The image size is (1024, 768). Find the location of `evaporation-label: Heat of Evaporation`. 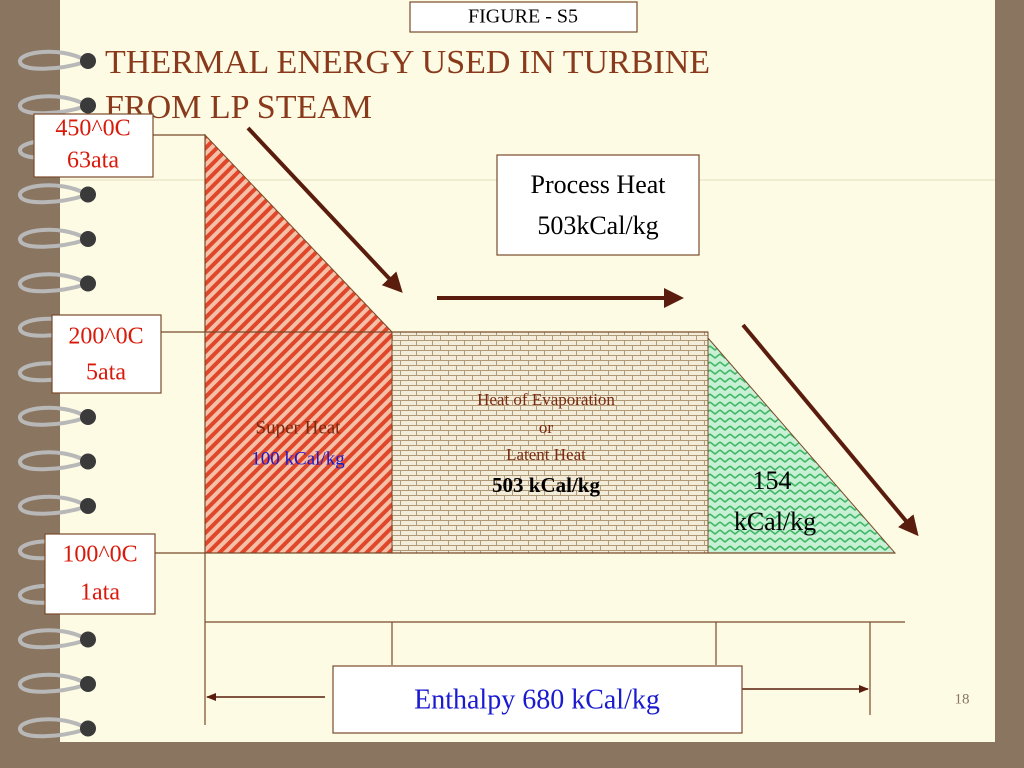

evaporation-label: Heat of Evaporation is located at coordinates (546, 399).